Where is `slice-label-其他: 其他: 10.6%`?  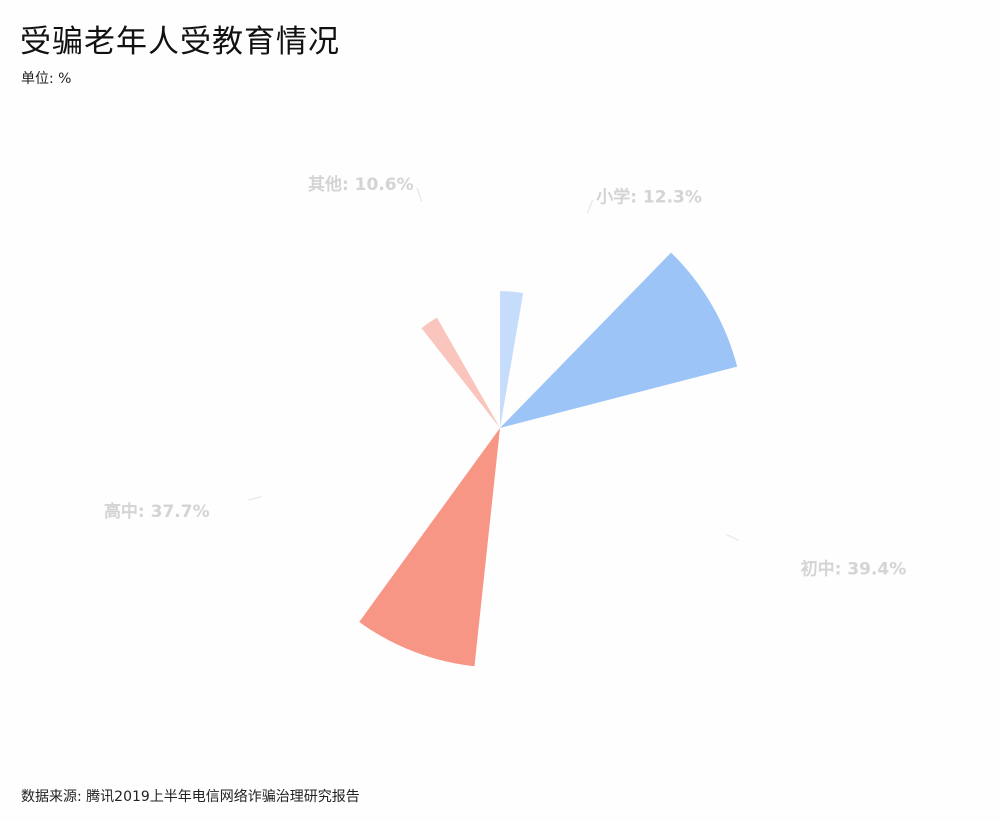
slice-label-其他: 其他: 10.6% is located at coordinates (361, 184).